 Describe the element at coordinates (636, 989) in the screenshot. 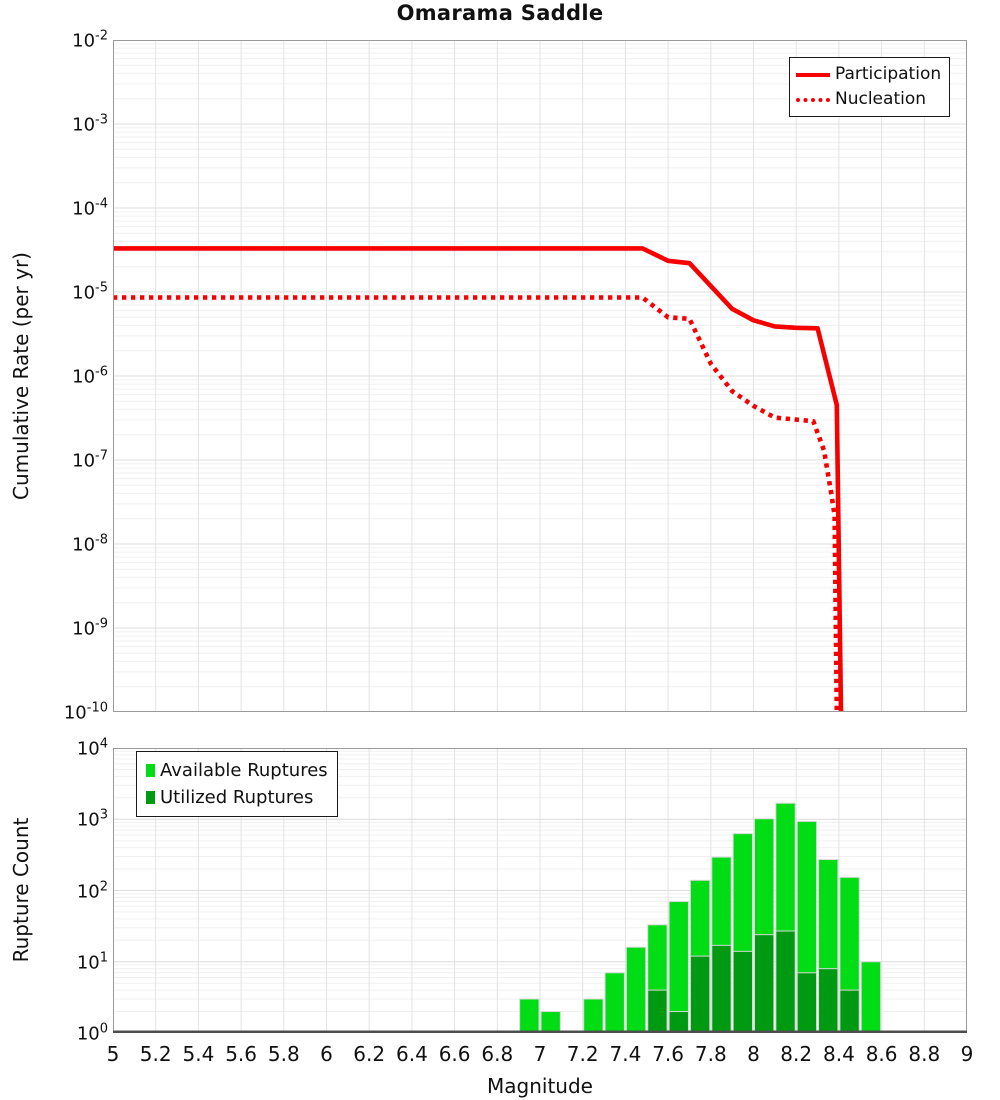

I see `bar-available-7.4` at that location.